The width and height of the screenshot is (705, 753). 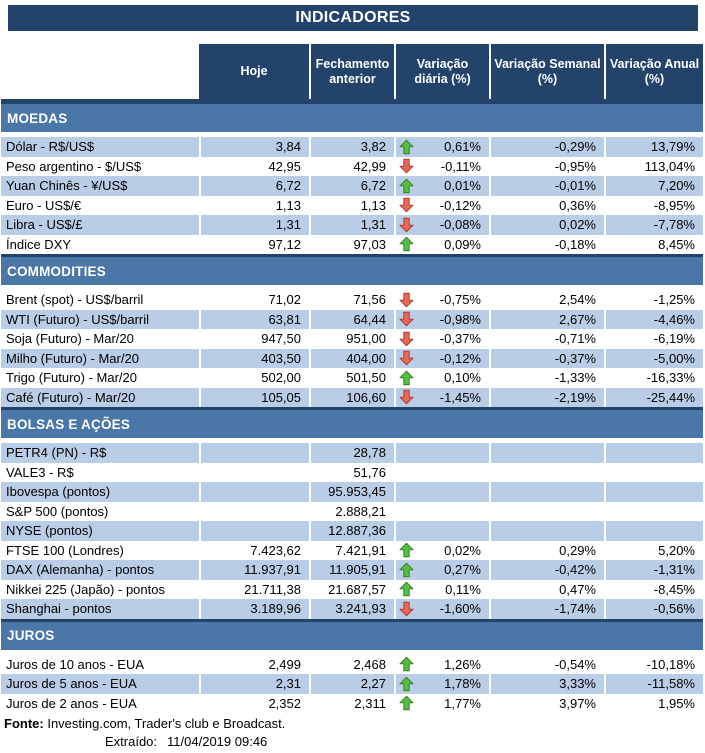 I want to click on cell-fechamento: 2.888,21, so click(x=351, y=511).